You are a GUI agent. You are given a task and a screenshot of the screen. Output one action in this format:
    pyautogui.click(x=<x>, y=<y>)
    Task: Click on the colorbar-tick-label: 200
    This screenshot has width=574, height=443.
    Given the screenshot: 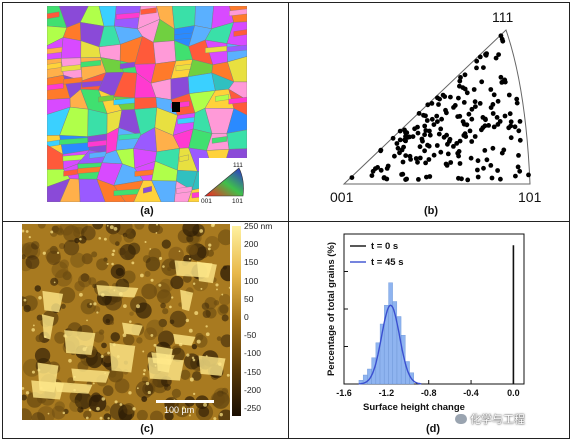 What is the action you would take?
    pyautogui.click(x=251, y=244)
    